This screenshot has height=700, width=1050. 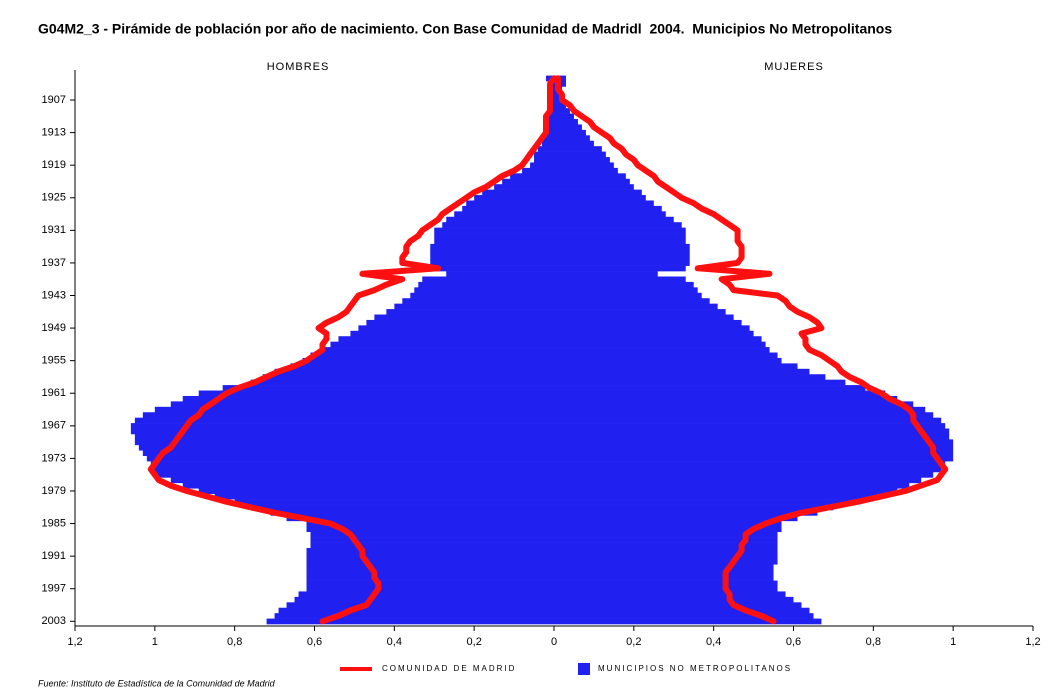 I want to click on legend-swatch, so click(x=584, y=669).